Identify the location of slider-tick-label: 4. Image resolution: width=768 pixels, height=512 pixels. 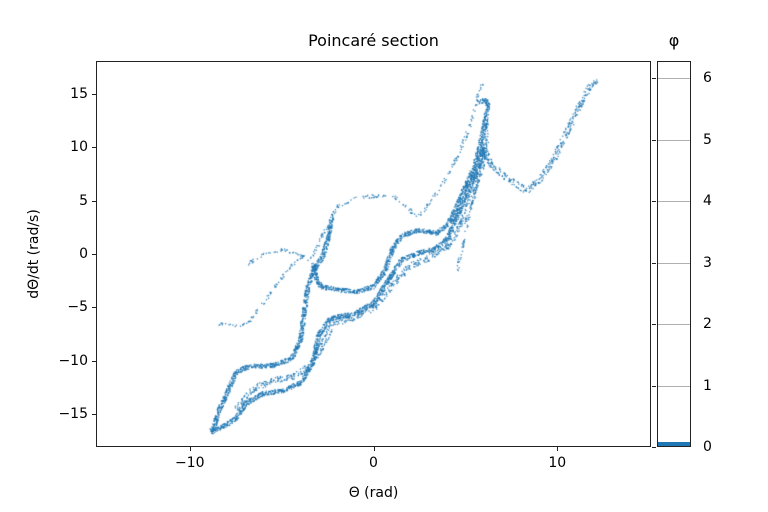
(707, 201).